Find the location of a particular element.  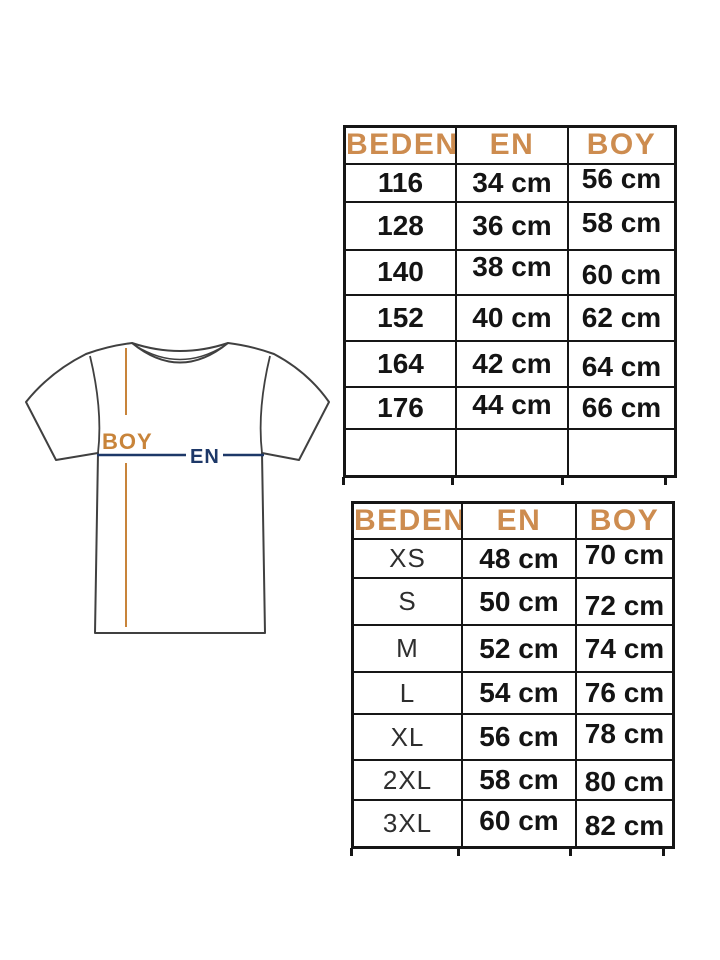

size-cell: XL is located at coordinates (407, 737).